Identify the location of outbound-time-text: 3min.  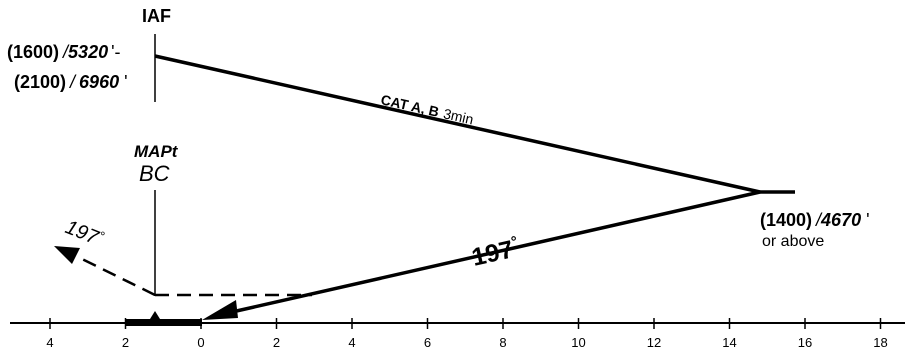
(458, 116).